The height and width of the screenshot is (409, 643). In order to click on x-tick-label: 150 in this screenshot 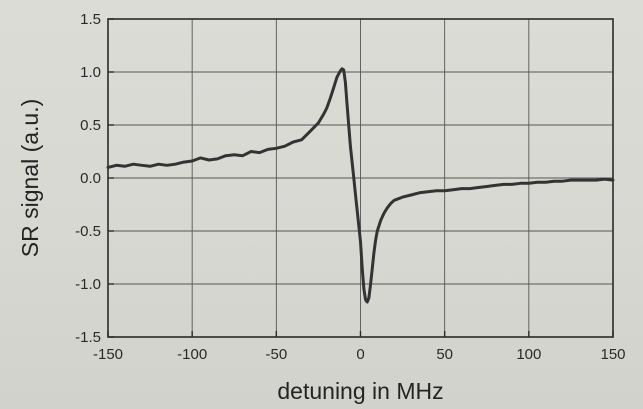, I will do `click(612, 354)`.